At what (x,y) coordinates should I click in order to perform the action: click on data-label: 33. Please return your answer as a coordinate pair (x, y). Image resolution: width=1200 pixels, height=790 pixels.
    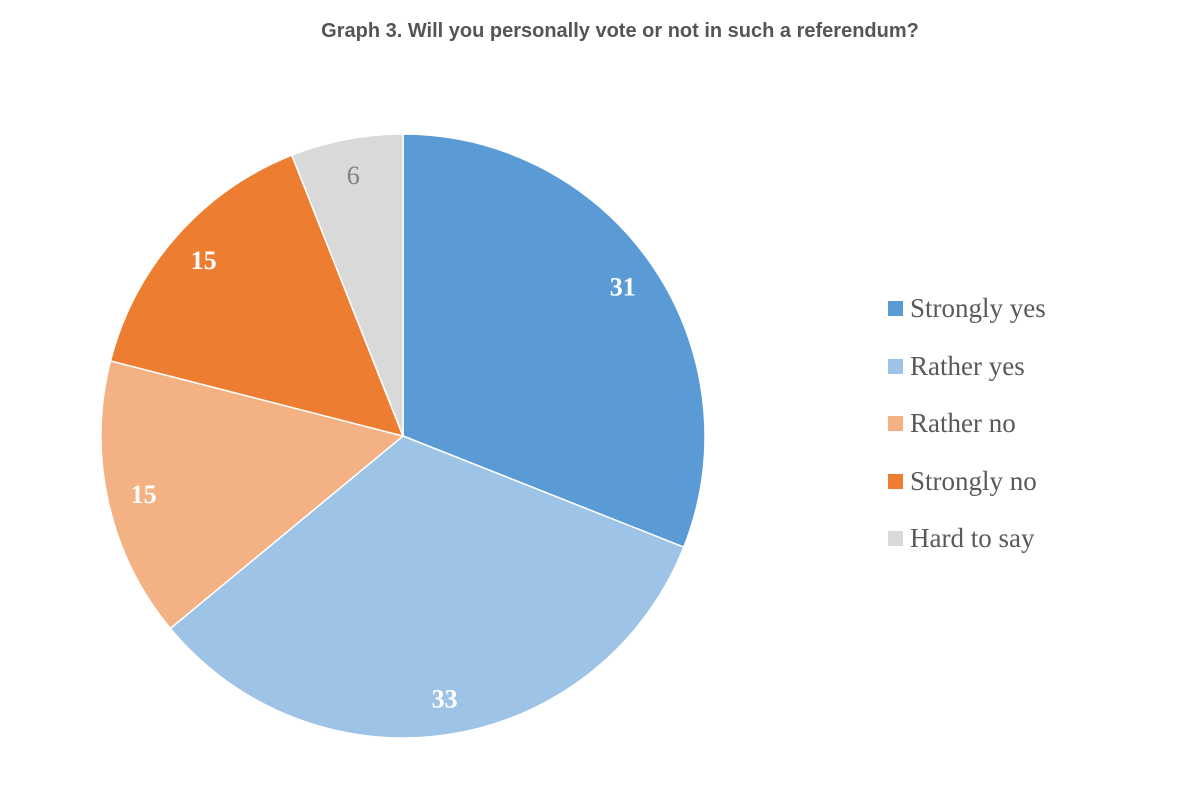
    Looking at the image, I should click on (445, 698).